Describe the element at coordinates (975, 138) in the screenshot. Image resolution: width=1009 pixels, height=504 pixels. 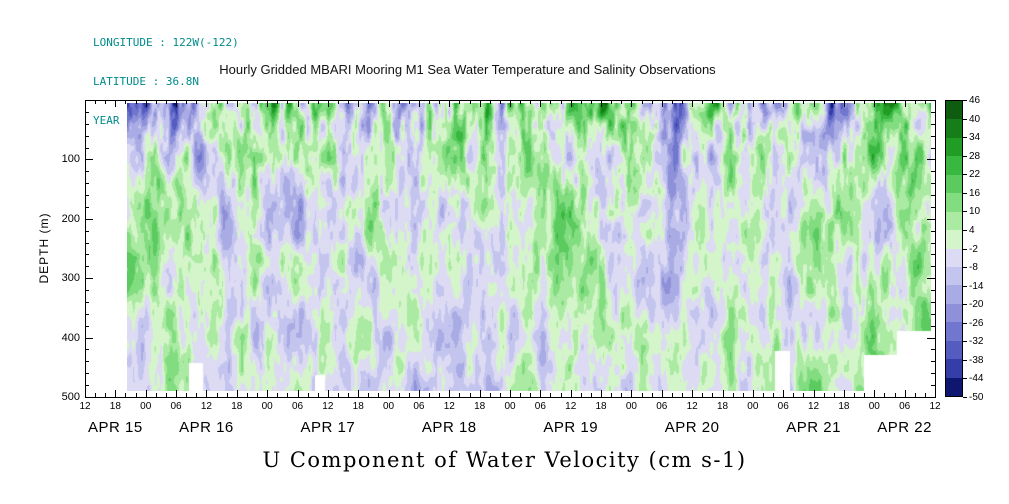
I see `colorbar-tick-label: 34` at that location.